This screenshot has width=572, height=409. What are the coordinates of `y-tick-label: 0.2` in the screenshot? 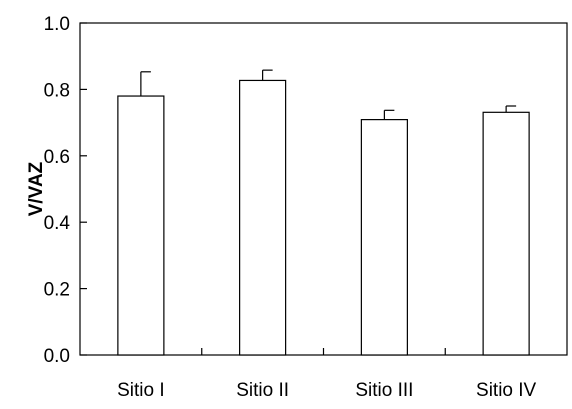 It's located at (57, 290).